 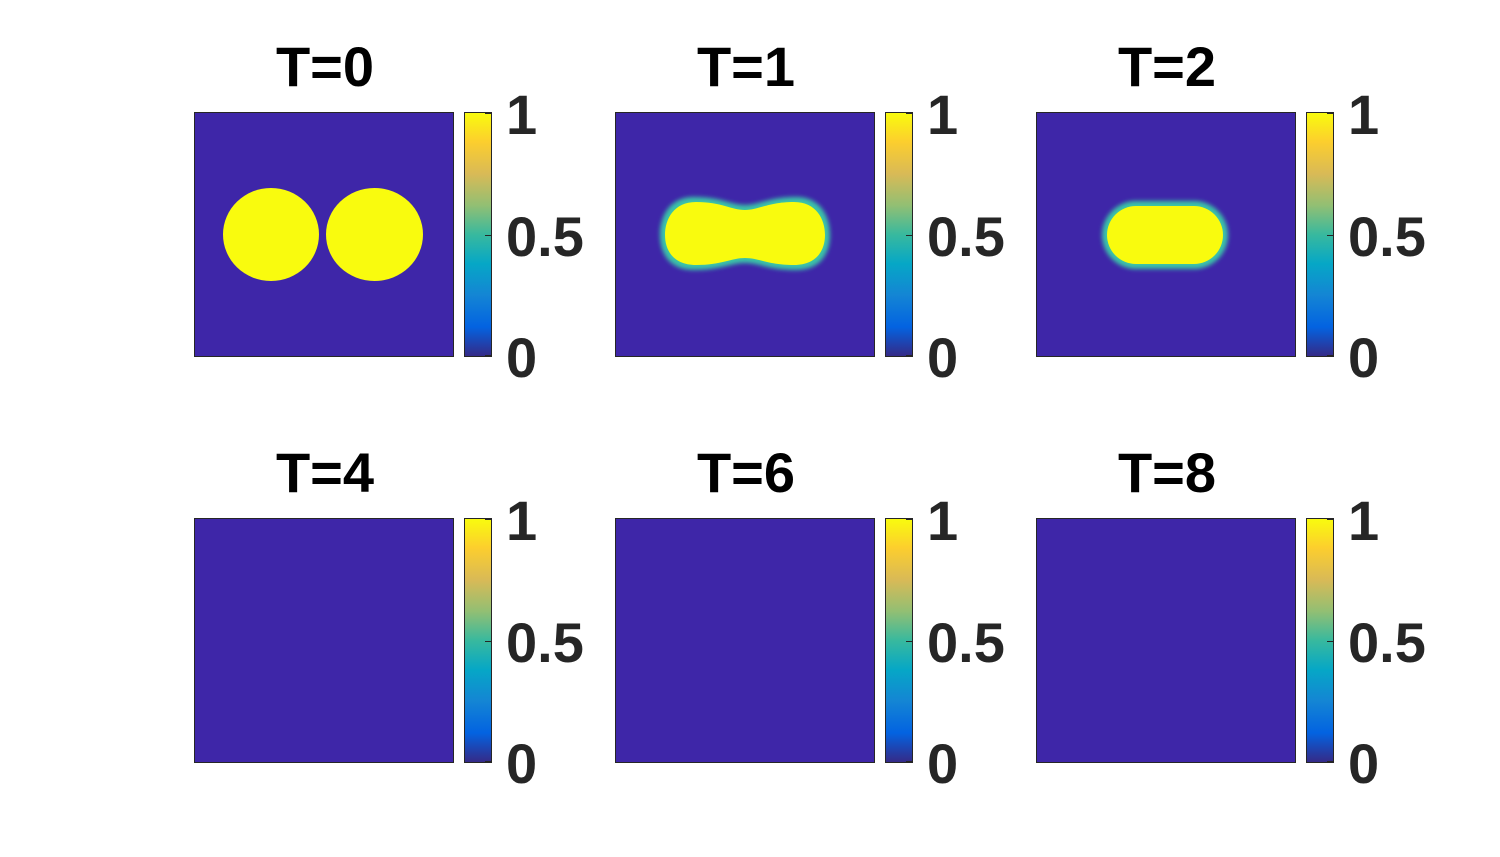 I want to click on ellipse-blob, so click(x=1165, y=235).